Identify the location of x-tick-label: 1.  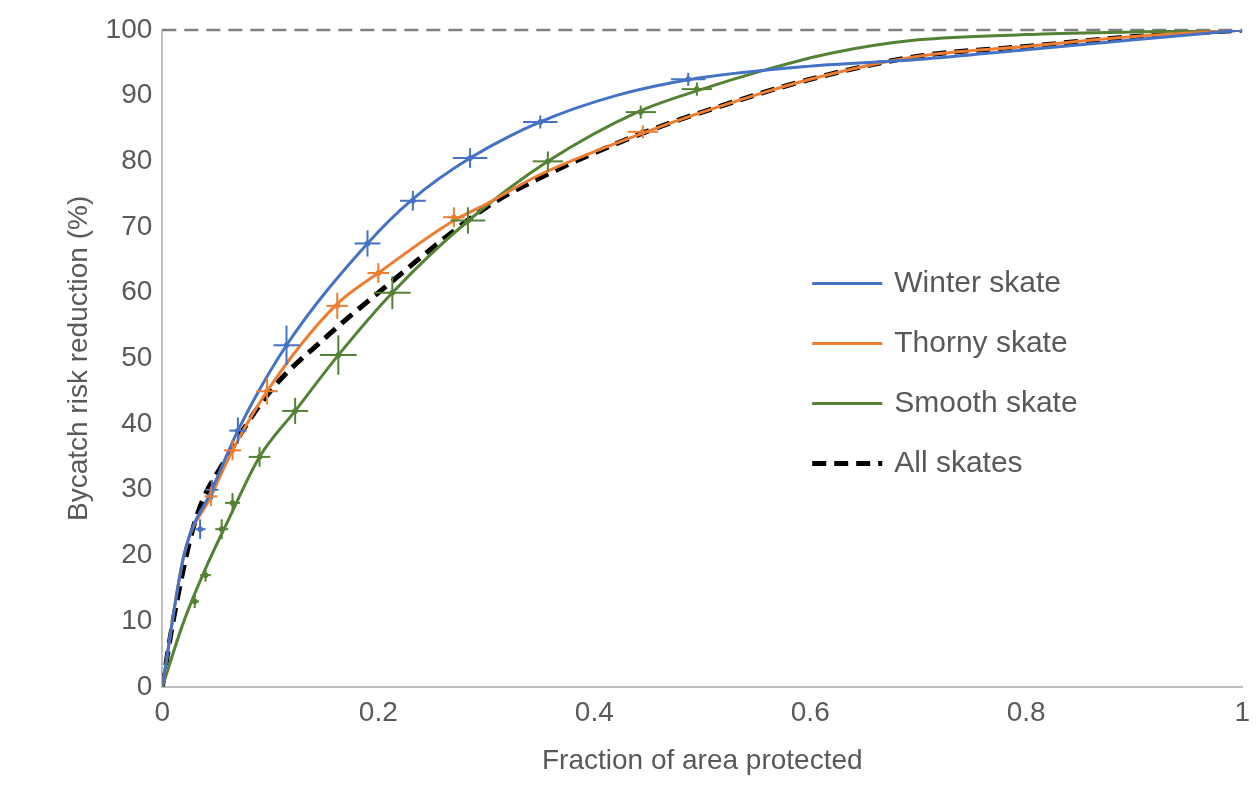
(1242, 712).